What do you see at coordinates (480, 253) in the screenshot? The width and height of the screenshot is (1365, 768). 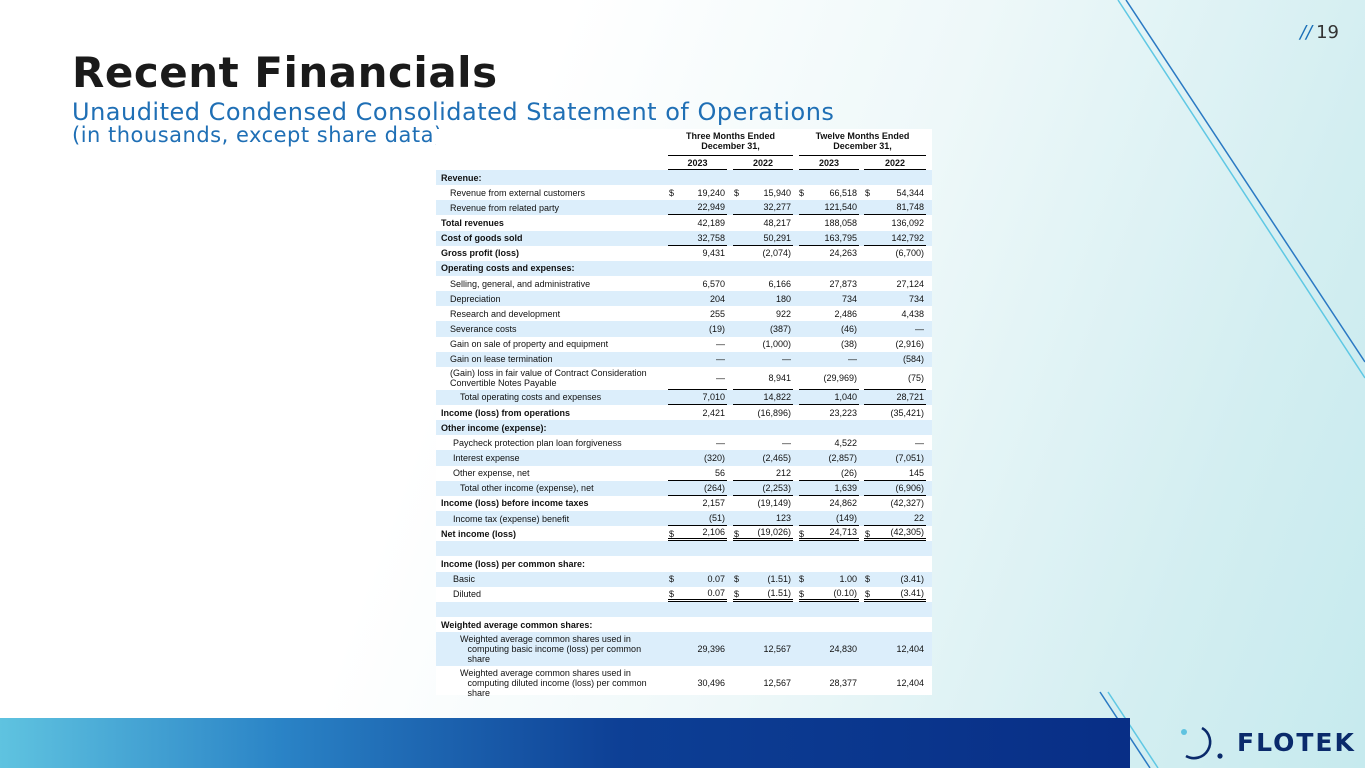 I see `row-label: Gross profit (loss)` at bounding box center [480, 253].